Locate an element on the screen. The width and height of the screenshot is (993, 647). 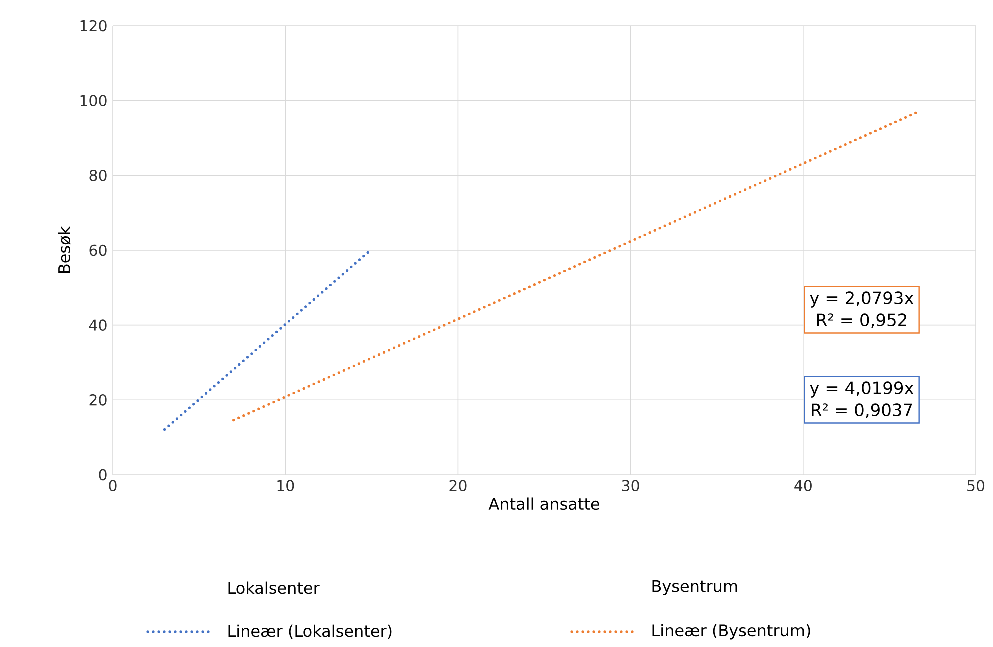
text: Lokalsenter is located at coordinates (274, 588).